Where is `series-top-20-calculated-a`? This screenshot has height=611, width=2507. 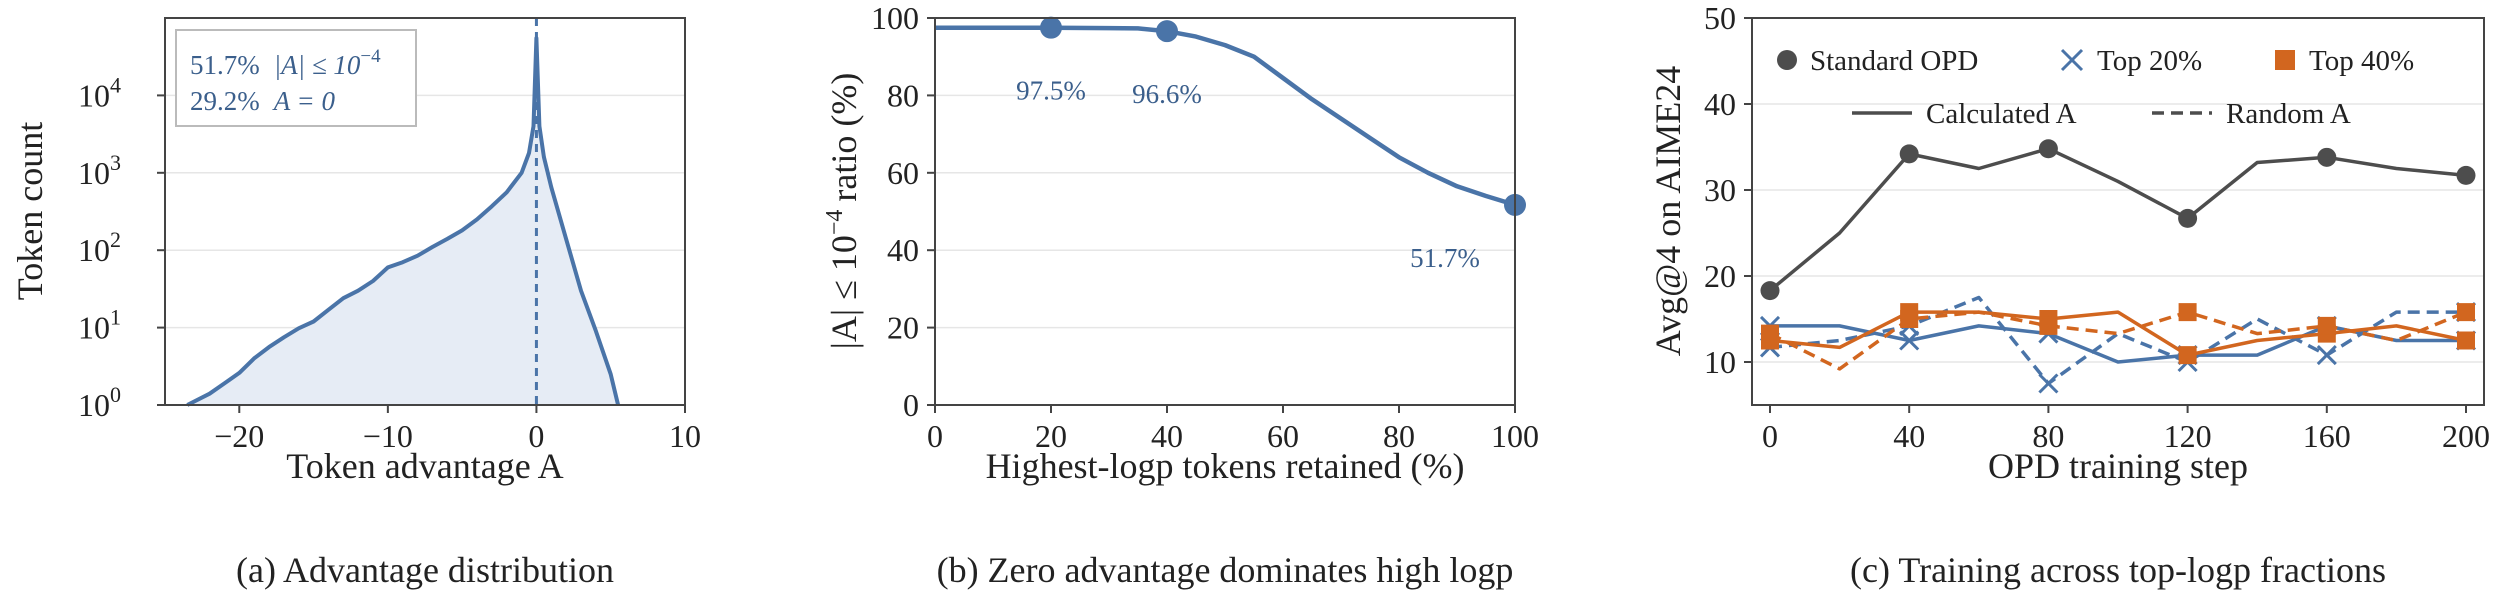
series-top-20-calculated-a is located at coordinates (2118, 340).